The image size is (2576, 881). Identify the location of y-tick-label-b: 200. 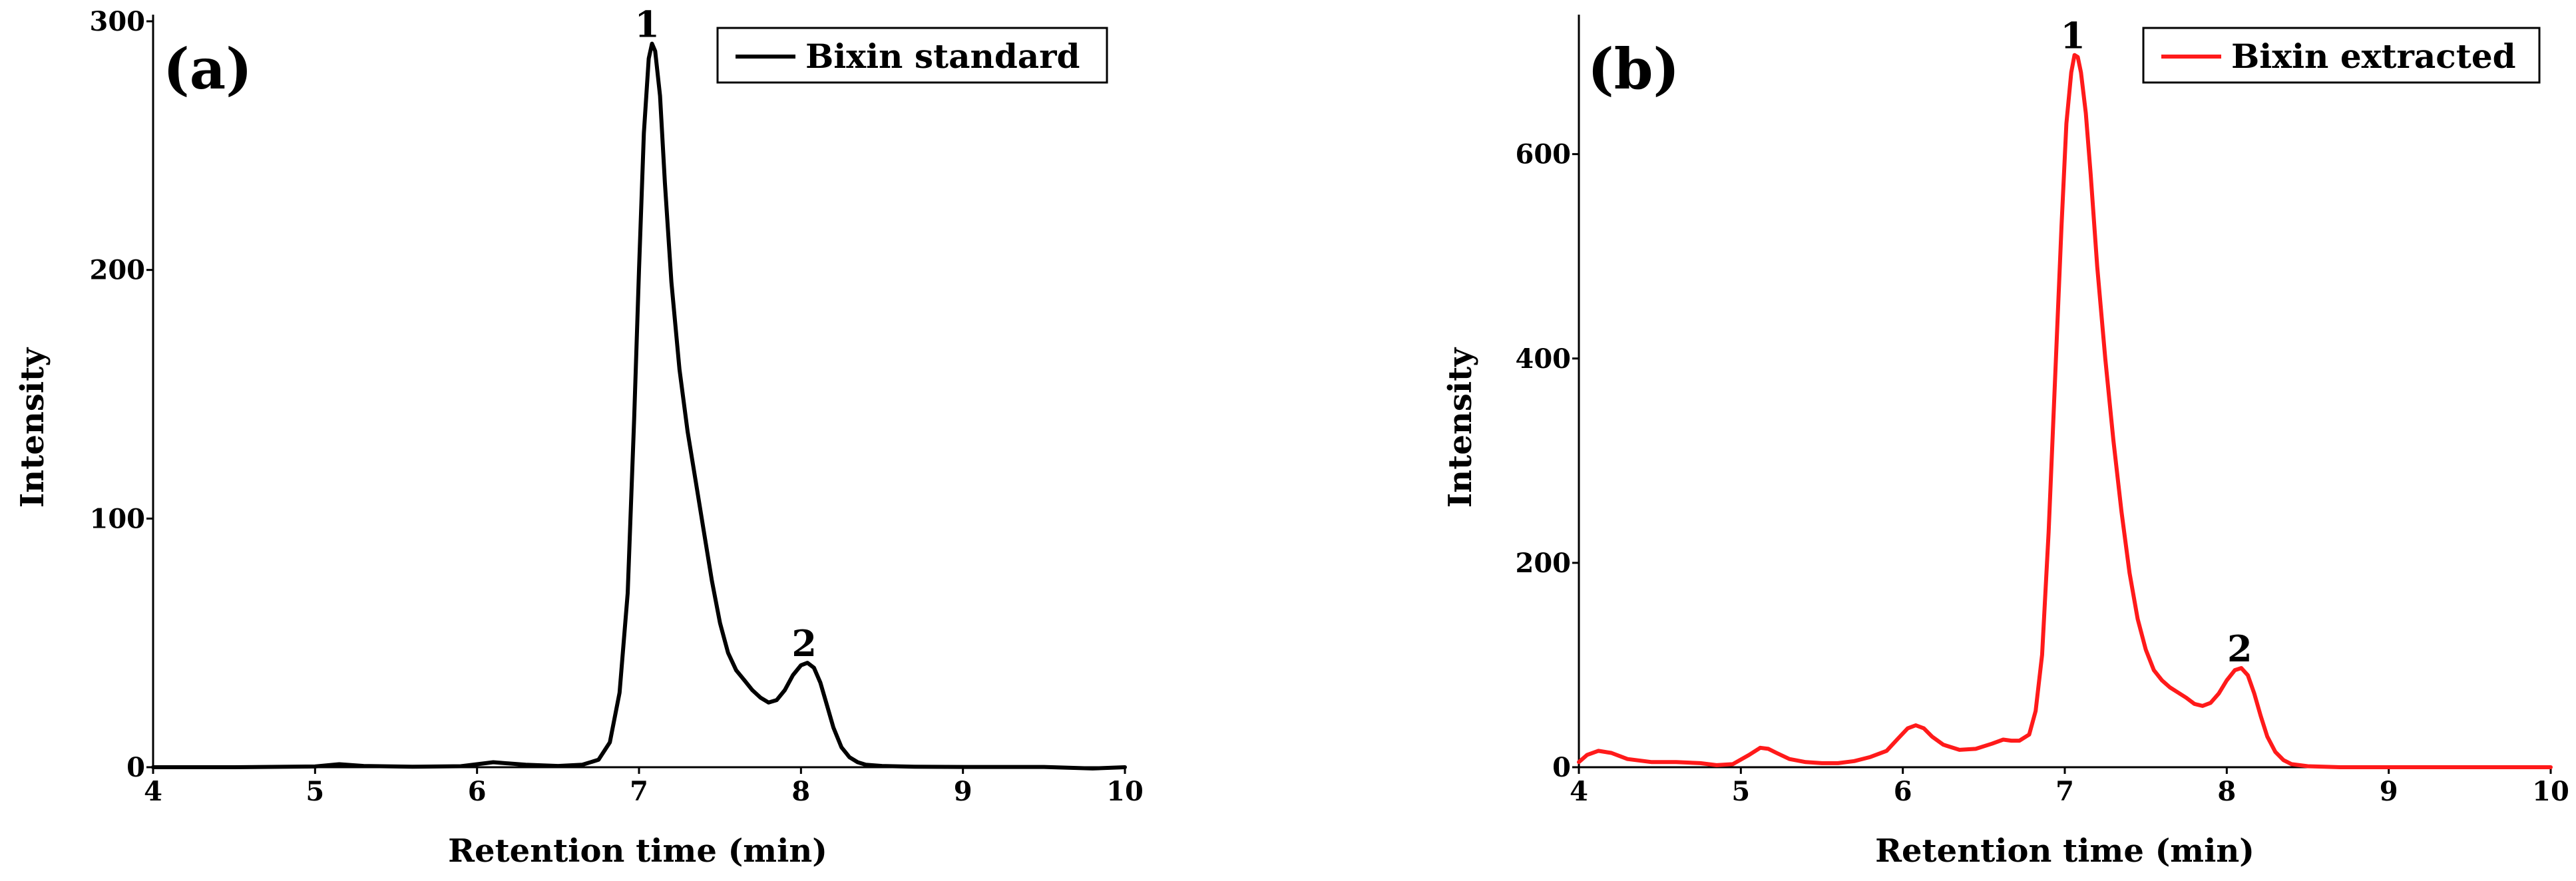
(1544, 563).